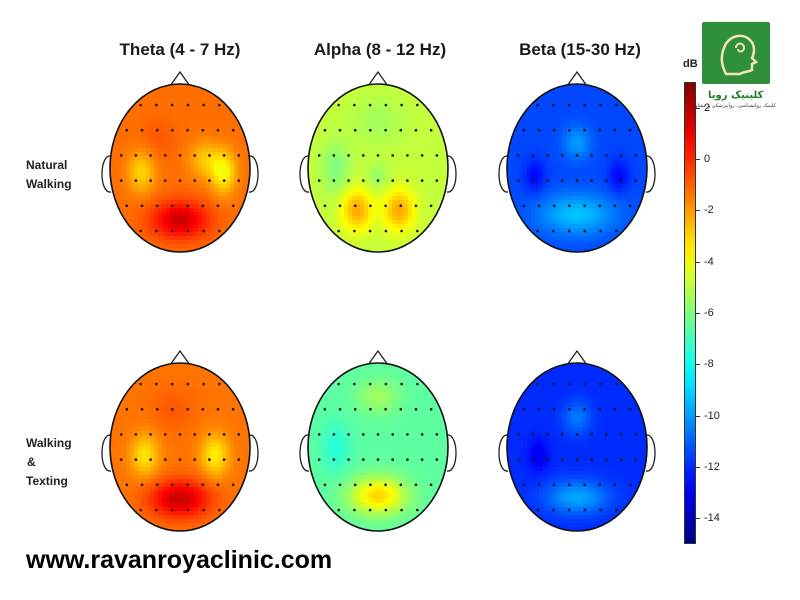 This screenshot has height=600, width=800. Describe the element at coordinates (180, 49) in the screenshot. I see `column-title-theta: Theta (4 - 7 Hz)` at that location.